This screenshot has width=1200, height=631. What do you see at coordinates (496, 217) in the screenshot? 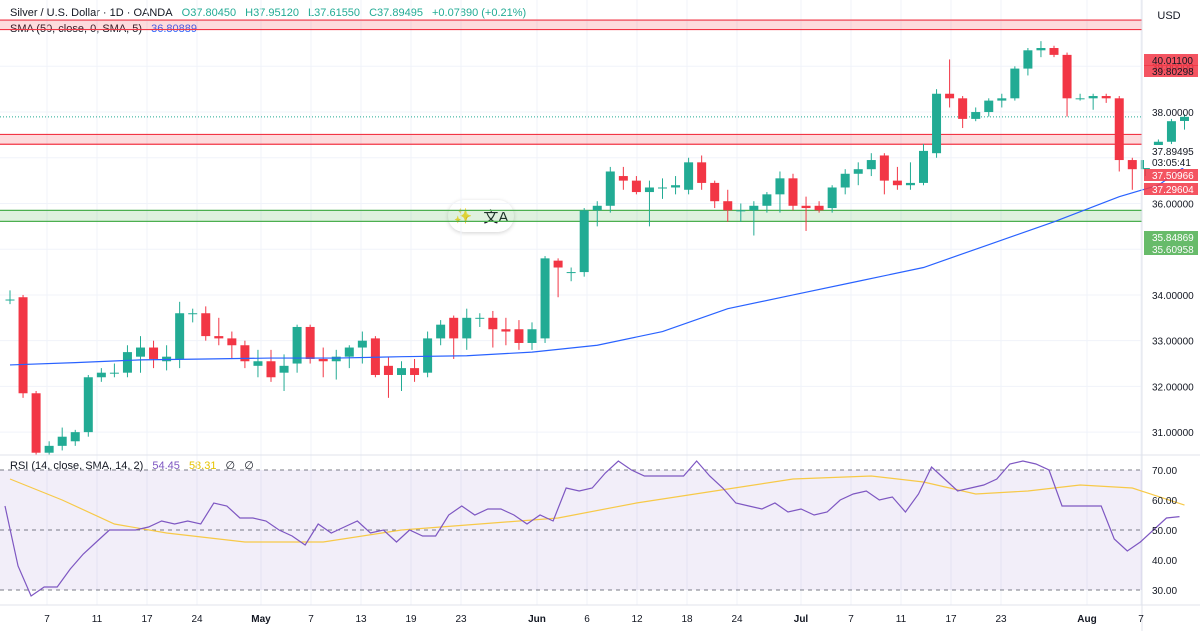
I see `translate-icon: 文A` at bounding box center [496, 217].